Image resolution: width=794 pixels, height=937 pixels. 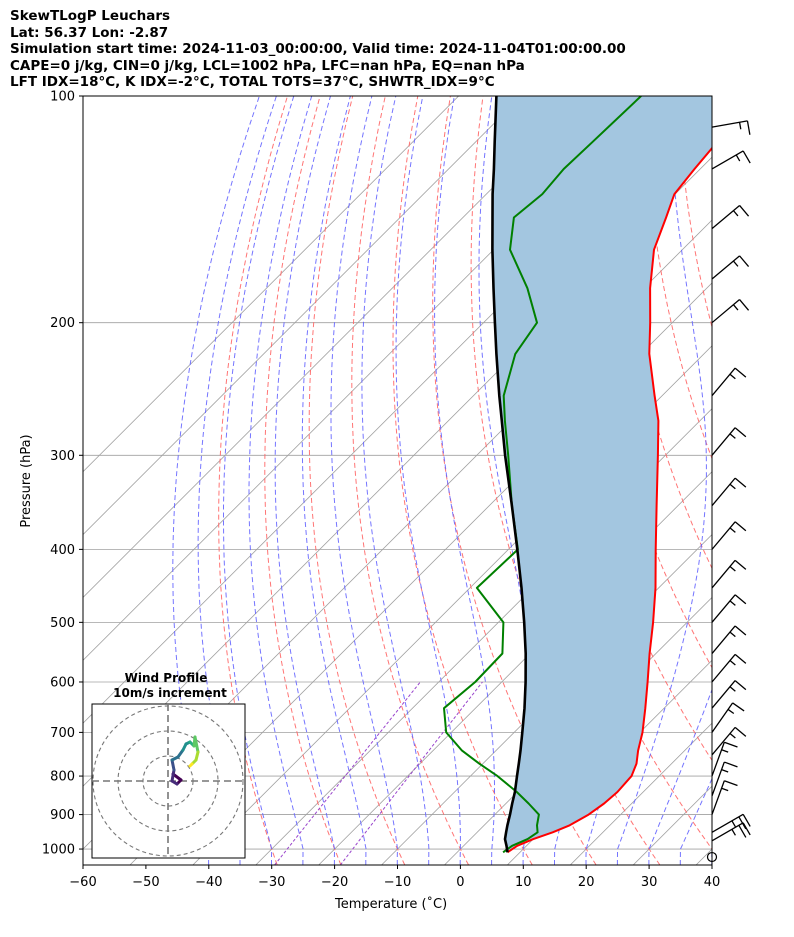 What do you see at coordinates (90, 16) in the screenshot?
I see `chart-title: SkewTLogP Leuchars` at bounding box center [90, 16].